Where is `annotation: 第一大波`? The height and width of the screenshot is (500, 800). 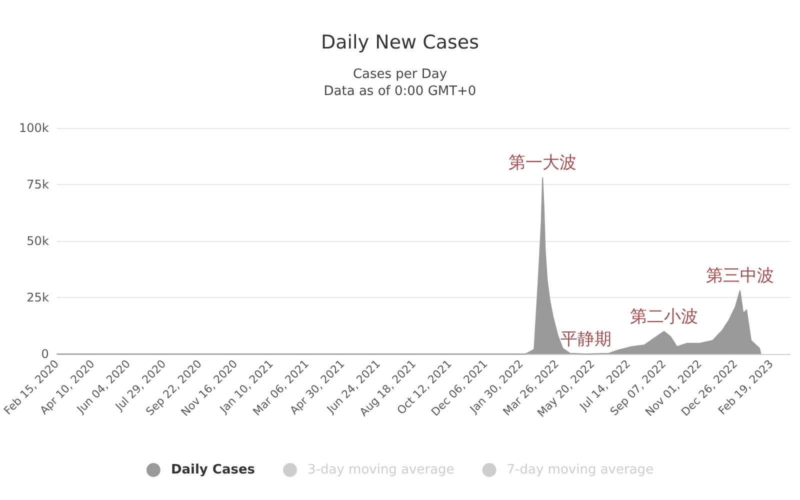
annotation: 第一大波 is located at coordinates (542, 163).